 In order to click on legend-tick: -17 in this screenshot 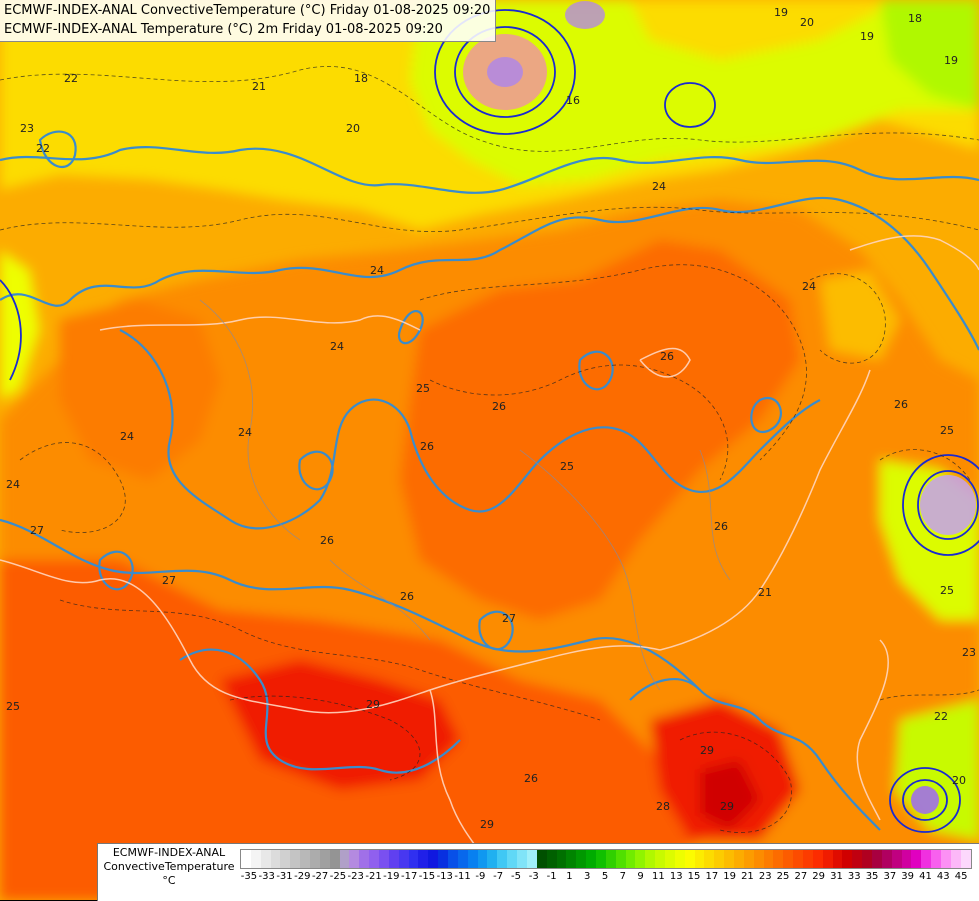, I will do `click(409, 876)`.